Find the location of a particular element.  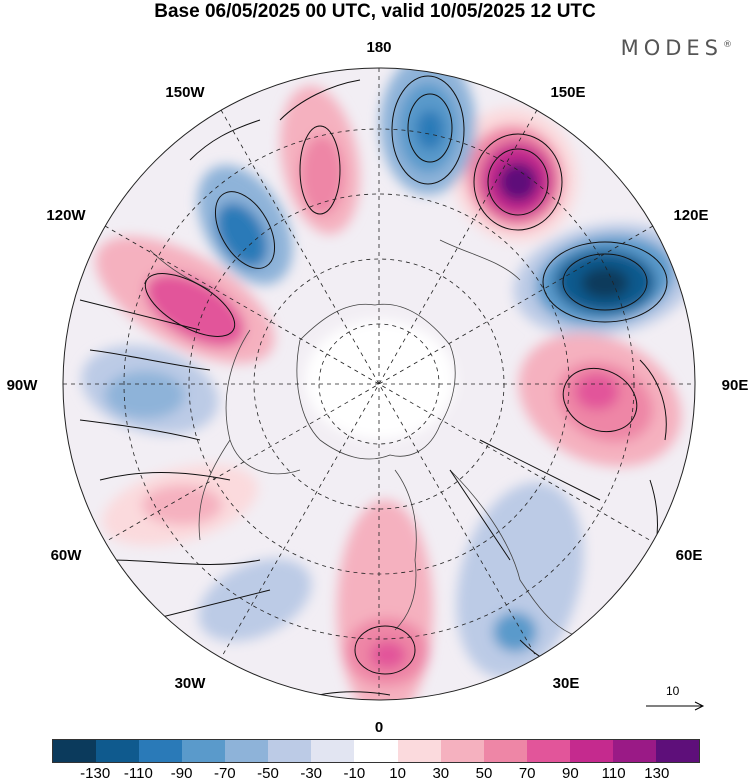

colorbar-tick-label: 110 is located at coordinates (613, 773).